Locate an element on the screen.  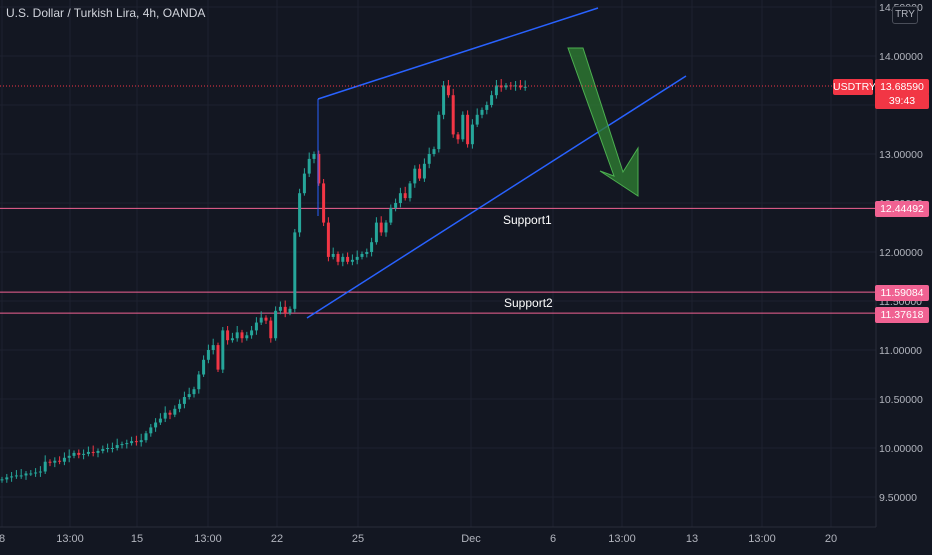
y-tick-label: 11.00000 is located at coordinates (900, 351).